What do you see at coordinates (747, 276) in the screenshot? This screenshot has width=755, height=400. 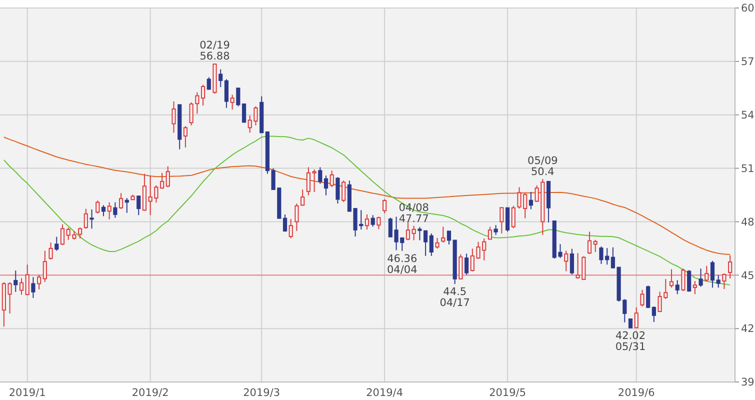 I see `y-tick-label: 45` at bounding box center [747, 276].